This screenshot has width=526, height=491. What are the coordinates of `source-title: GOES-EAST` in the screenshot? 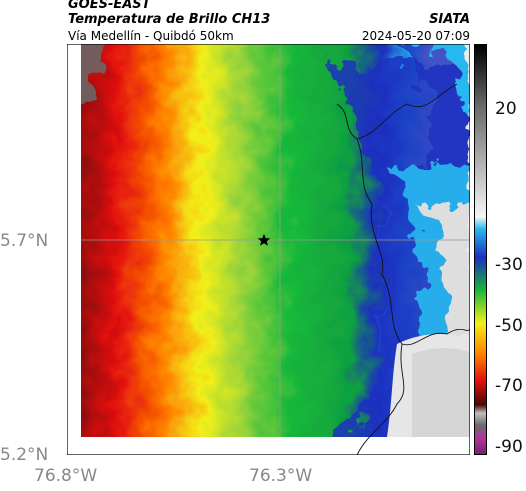 It's located at (109, 6).